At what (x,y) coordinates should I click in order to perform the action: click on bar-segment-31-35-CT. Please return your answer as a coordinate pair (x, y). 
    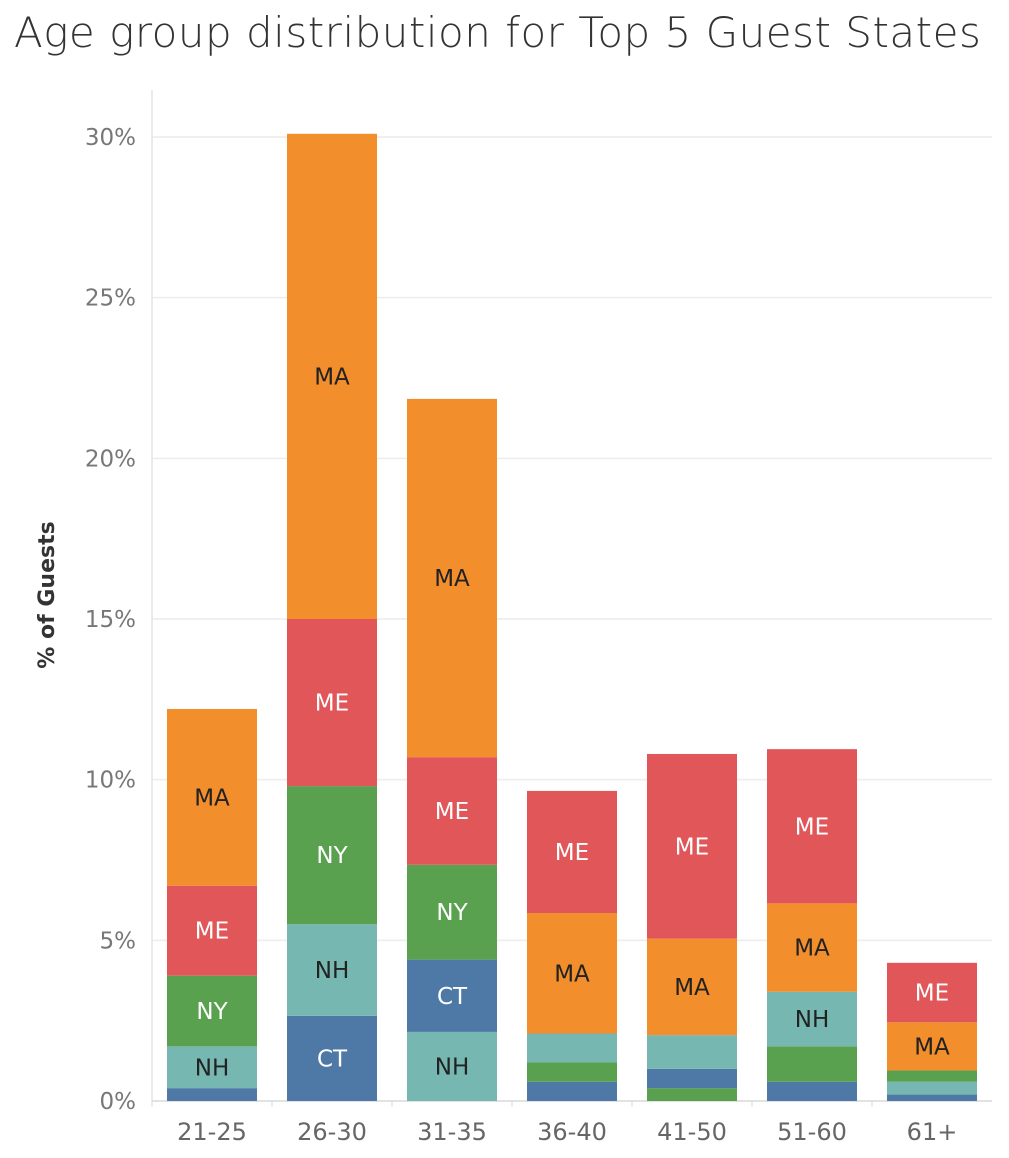
    Looking at the image, I should click on (452, 995).